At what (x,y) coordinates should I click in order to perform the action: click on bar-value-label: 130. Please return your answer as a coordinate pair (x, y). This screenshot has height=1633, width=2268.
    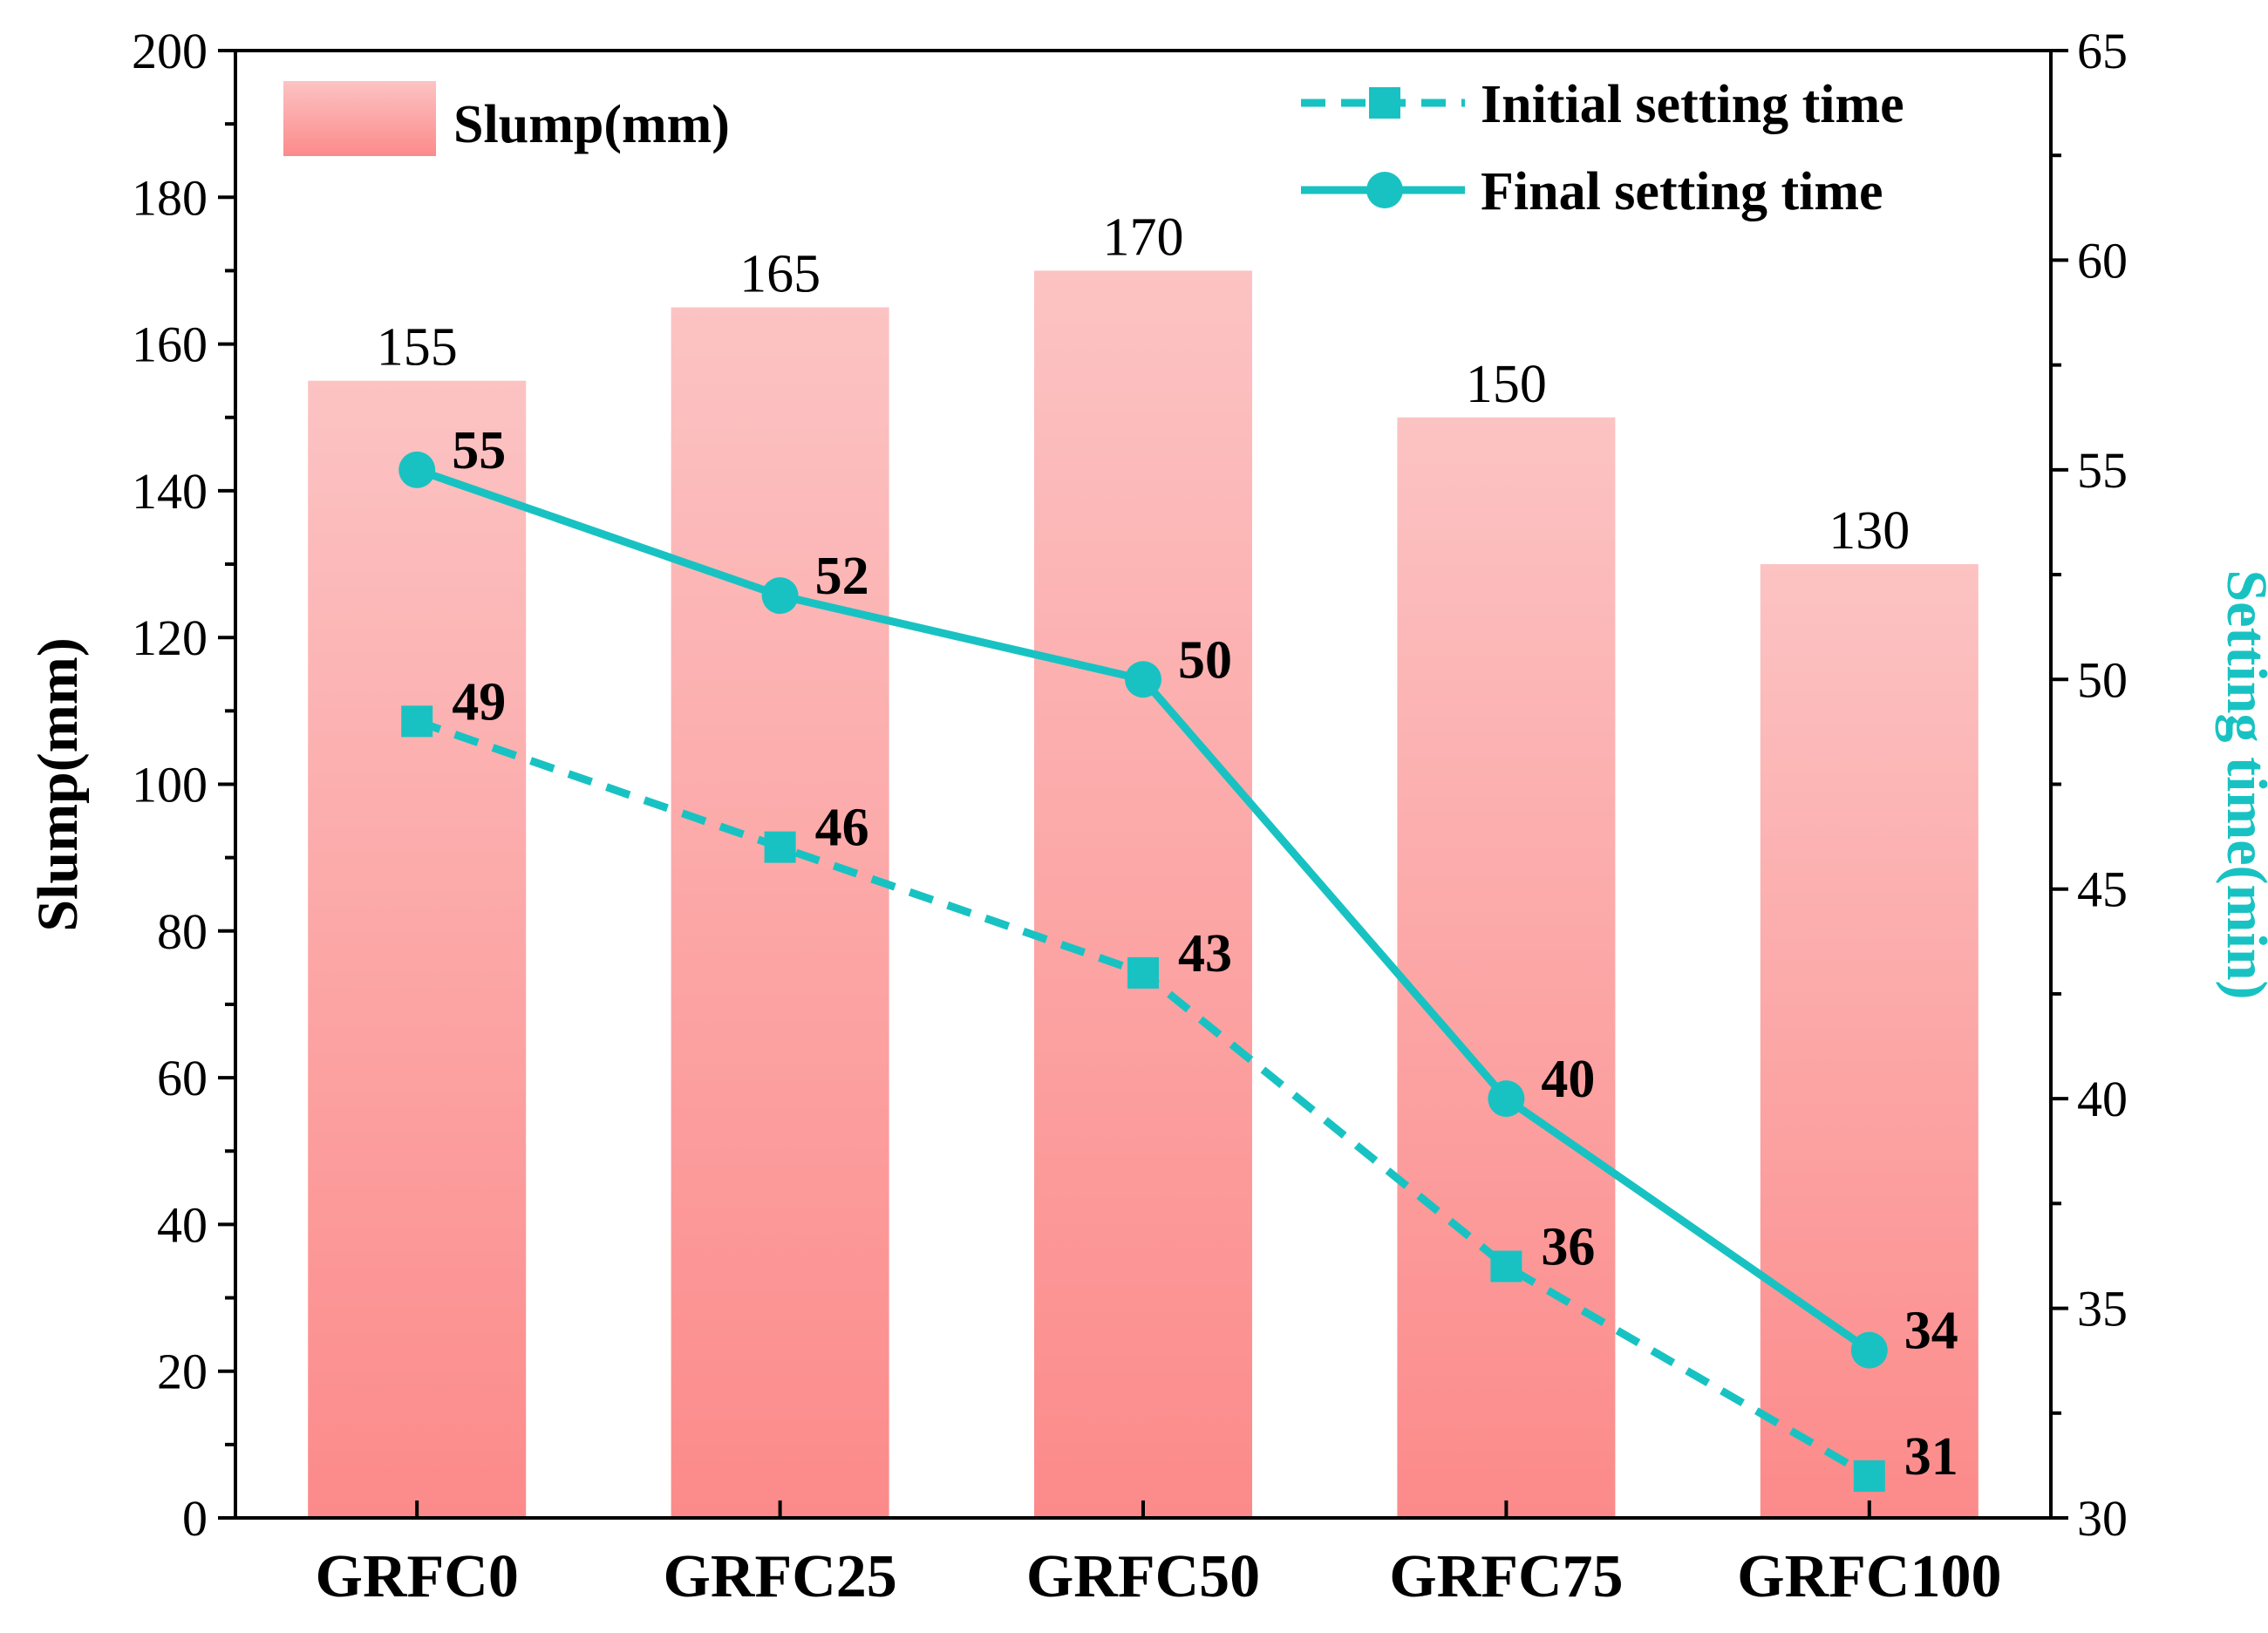
    Looking at the image, I should click on (1869, 531).